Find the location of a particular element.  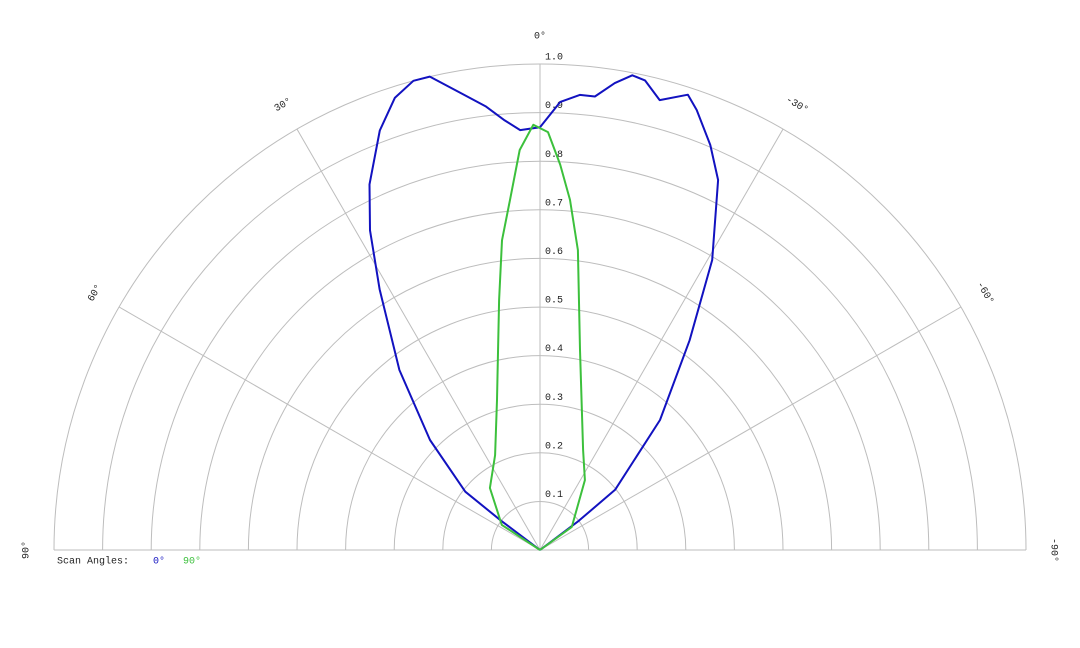

series-line is located at coordinates (537, 337).